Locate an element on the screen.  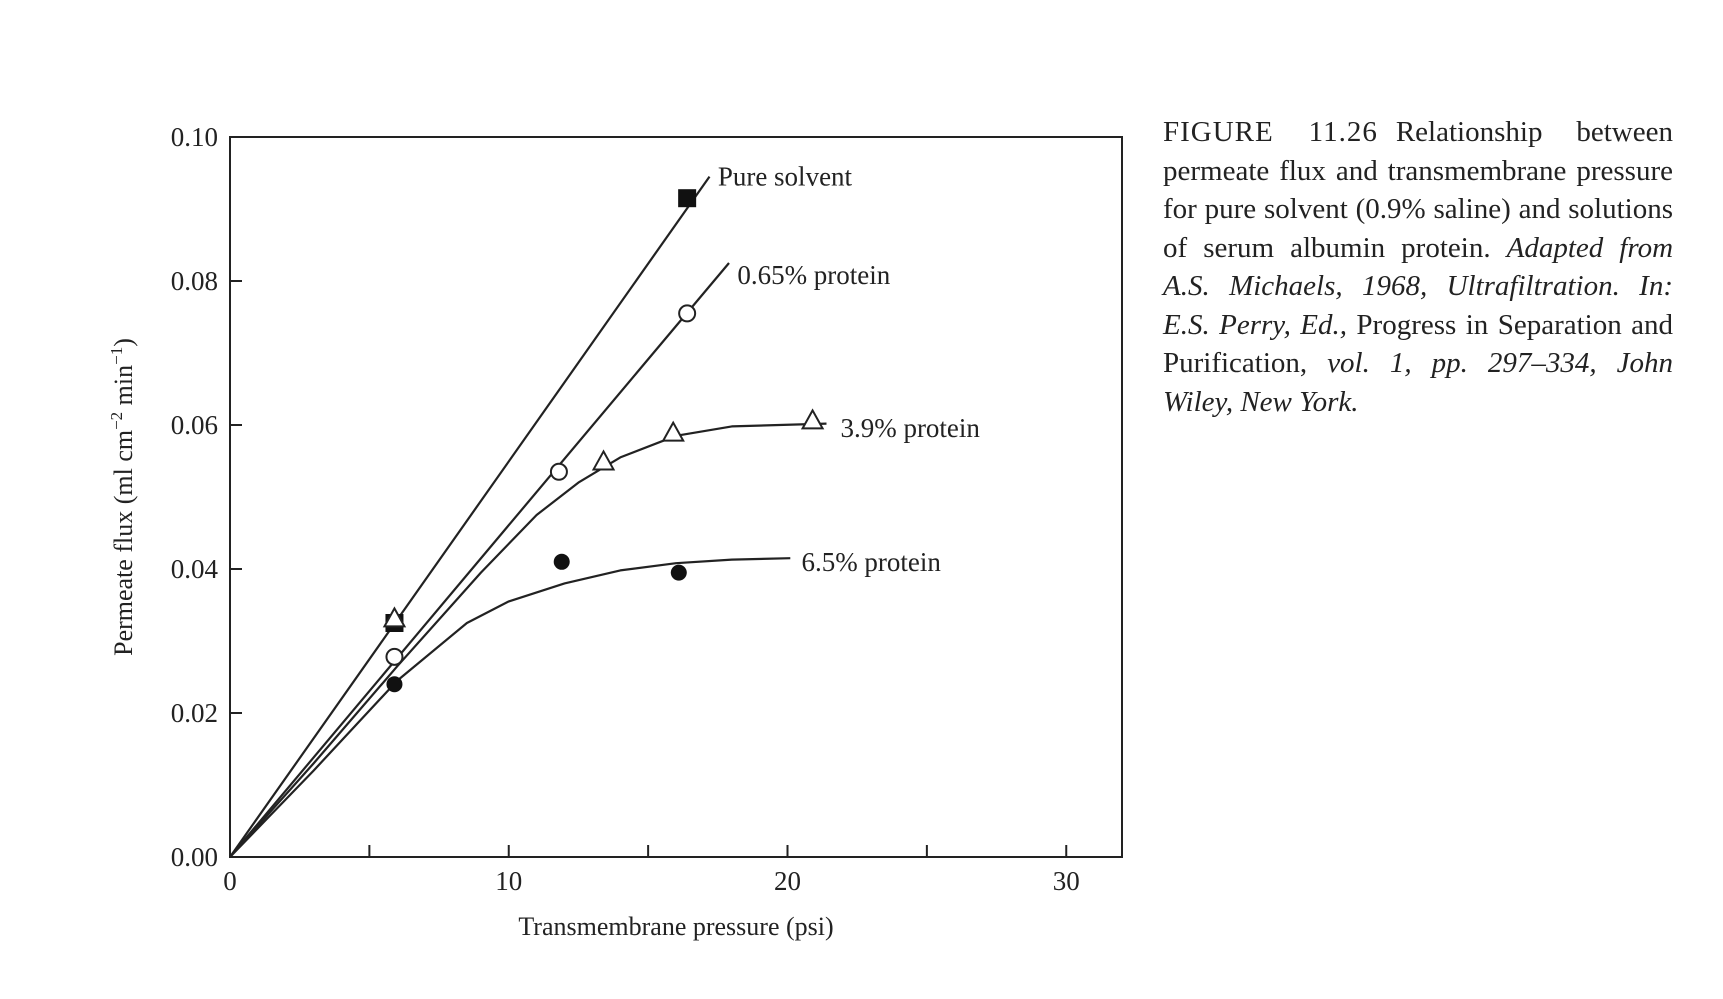
y-tick-label-2: 0.04 is located at coordinates (195, 569).